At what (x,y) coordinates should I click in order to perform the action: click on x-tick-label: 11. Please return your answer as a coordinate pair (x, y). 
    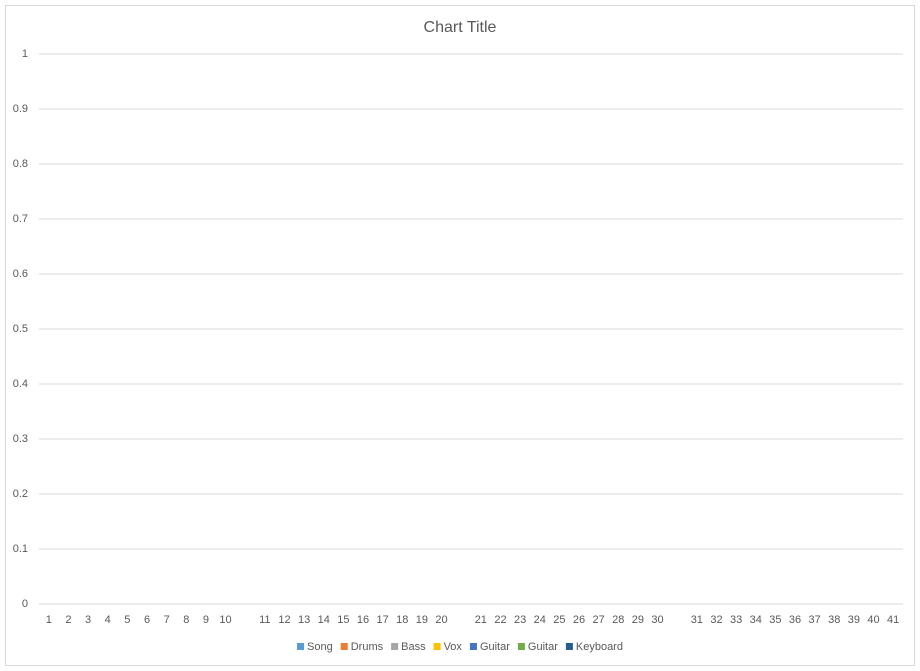
    Looking at the image, I should click on (264, 620).